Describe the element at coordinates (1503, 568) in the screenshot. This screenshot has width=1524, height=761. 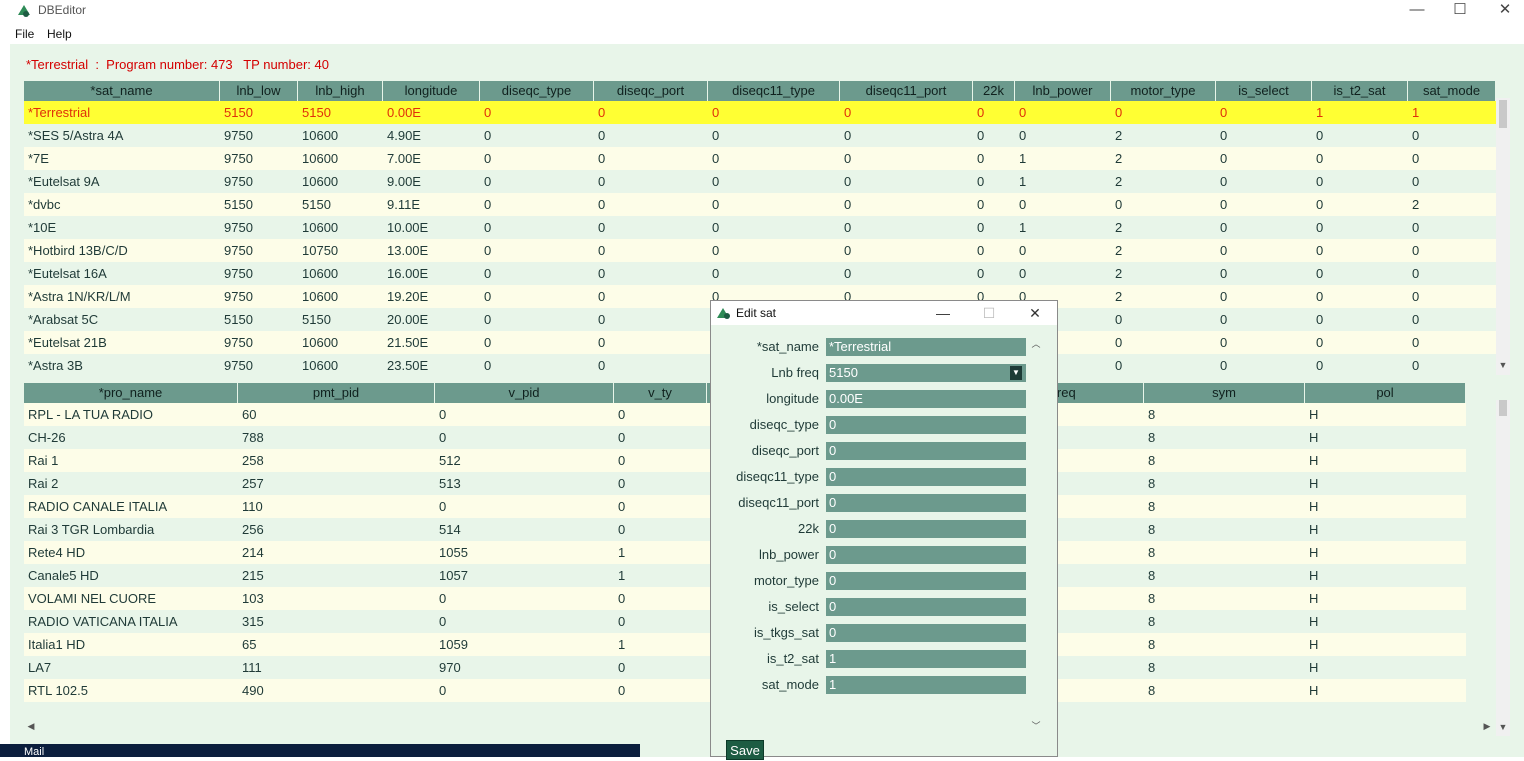
I see `program-table-scrollbar: ▼` at that location.